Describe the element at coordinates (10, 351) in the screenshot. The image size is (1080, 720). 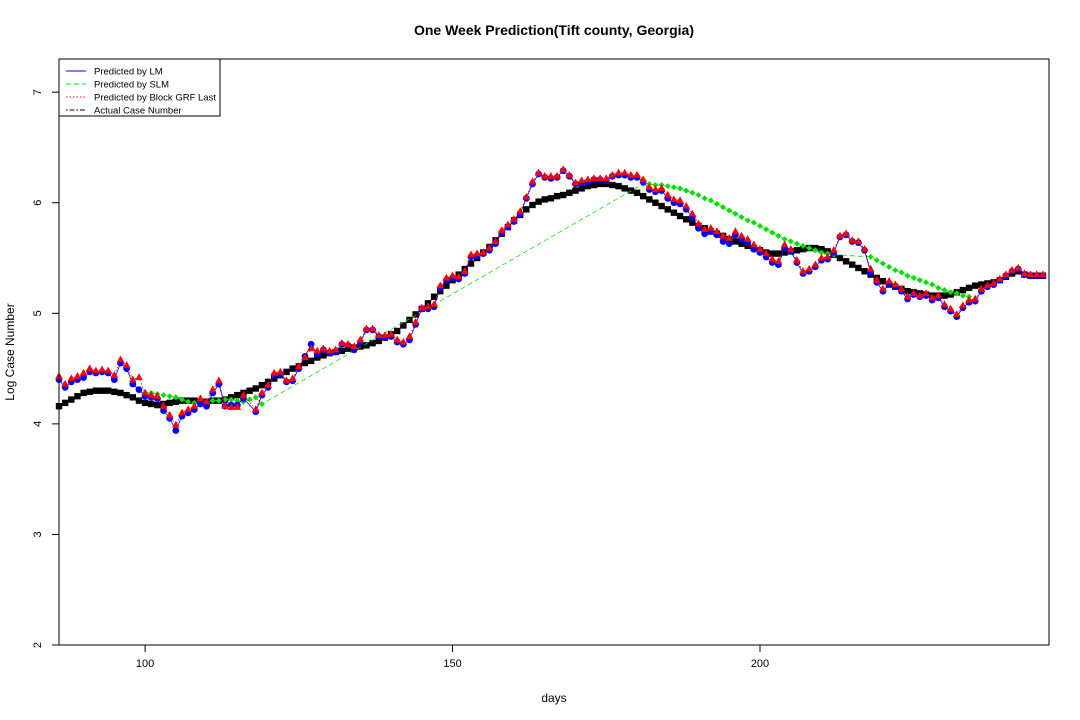
I see `y-axis-label: Log Case Number` at that location.